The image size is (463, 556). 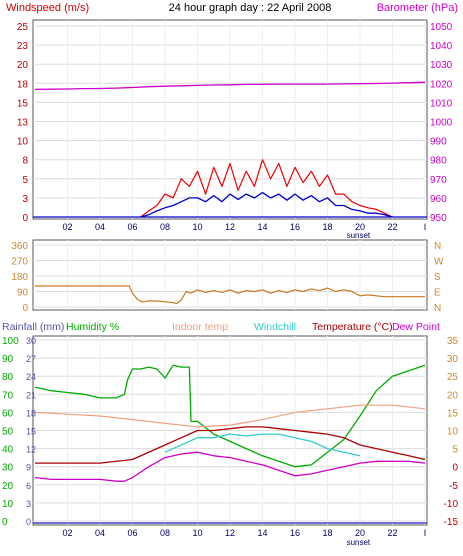 What do you see at coordinates (453, 486) in the screenshot?
I see `temp-tick-label: -5` at bounding box center [453, 486].